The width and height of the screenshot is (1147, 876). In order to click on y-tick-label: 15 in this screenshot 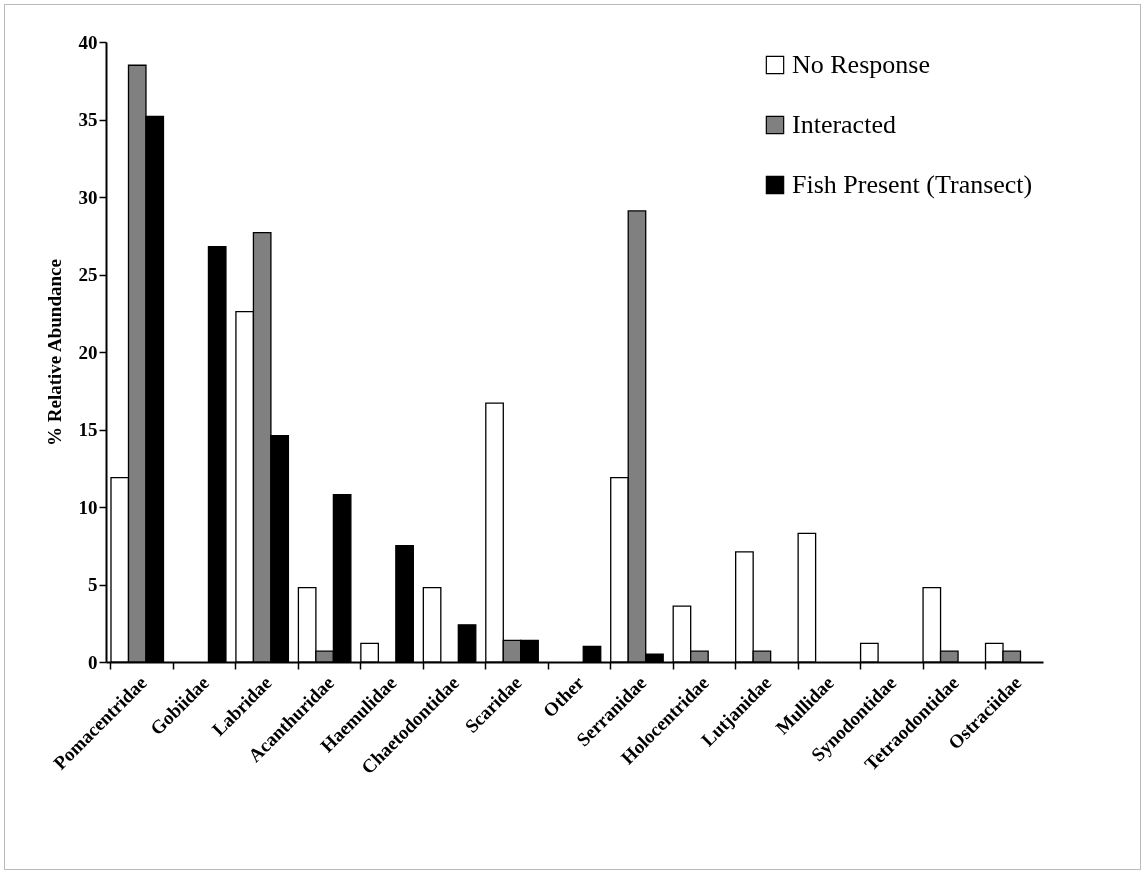, I will do `click(88, 429)`.